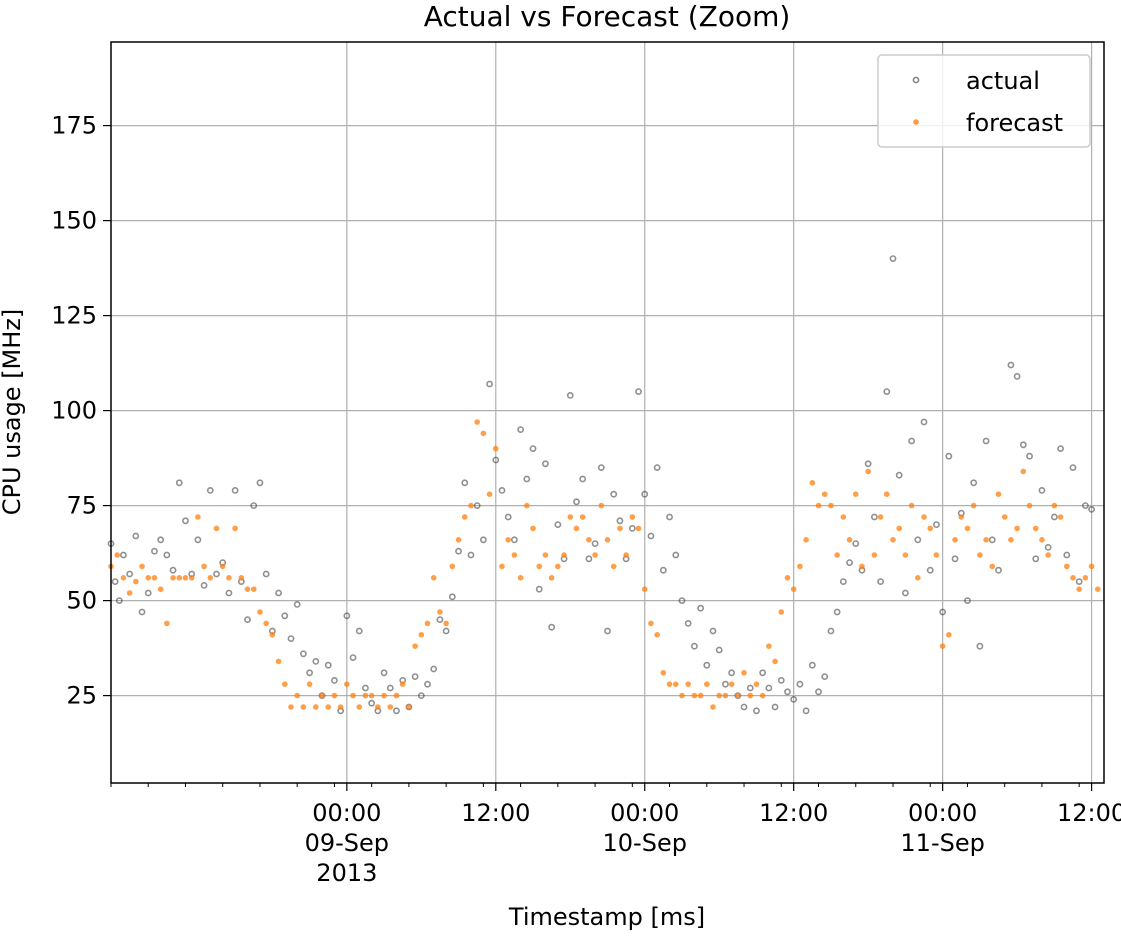 Image resolution: width=1121 pixels, height=937 pixels. What do you see at coordinates (74, 221) in the screenshot?
I see `y-tick-label: 150` at bounding box center [74, 221].